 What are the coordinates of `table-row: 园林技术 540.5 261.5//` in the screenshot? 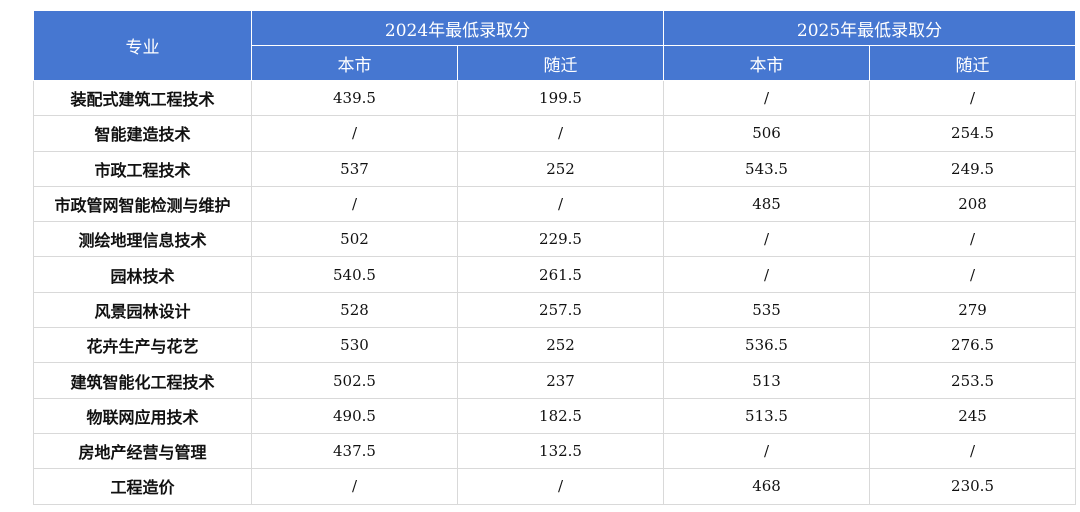 It's located at (555, 274).